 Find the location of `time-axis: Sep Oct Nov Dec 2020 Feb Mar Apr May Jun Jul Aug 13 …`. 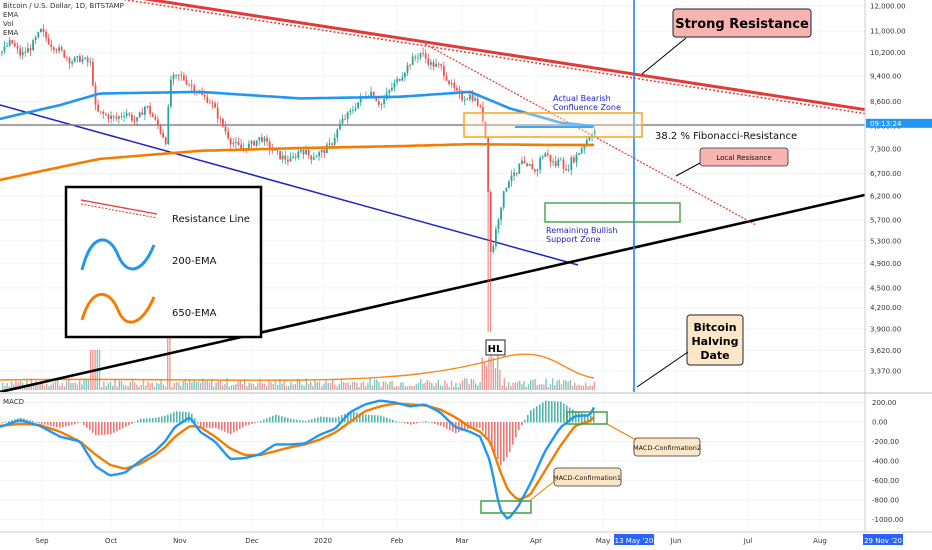

time-axis: Sep Oct Nov Dec 2020 Feb Mar Apr May Jun Jul Aug 13 … is located at coordinates (469, 539).